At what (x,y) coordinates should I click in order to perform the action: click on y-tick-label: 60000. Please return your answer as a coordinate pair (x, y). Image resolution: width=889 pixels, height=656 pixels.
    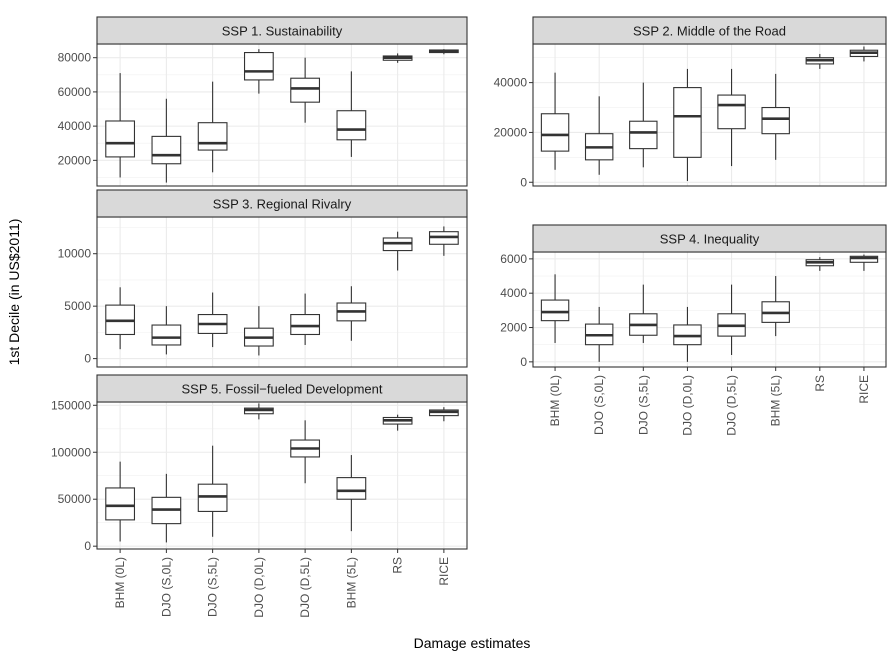
    Looking at the image, I should click on (75, 92).